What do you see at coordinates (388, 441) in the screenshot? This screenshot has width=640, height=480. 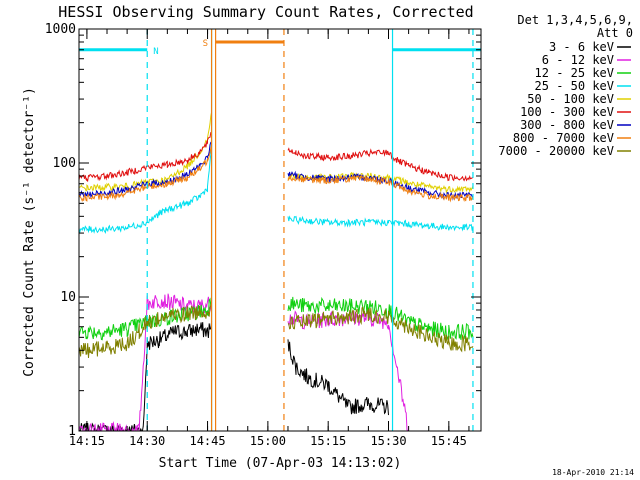 I see `x-tick-label: 15:30` at bounding box center [388, 441].